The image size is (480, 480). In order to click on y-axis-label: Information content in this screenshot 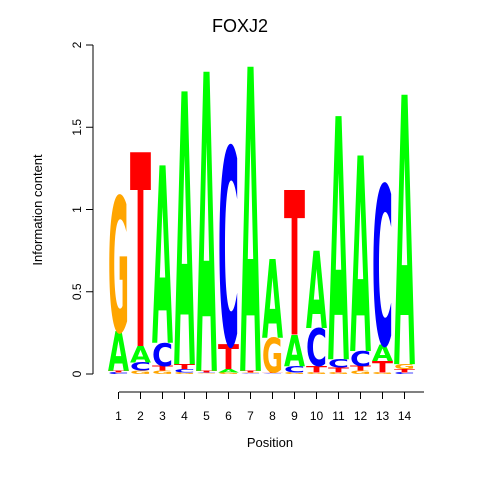, I will do `click(37, 210)`.